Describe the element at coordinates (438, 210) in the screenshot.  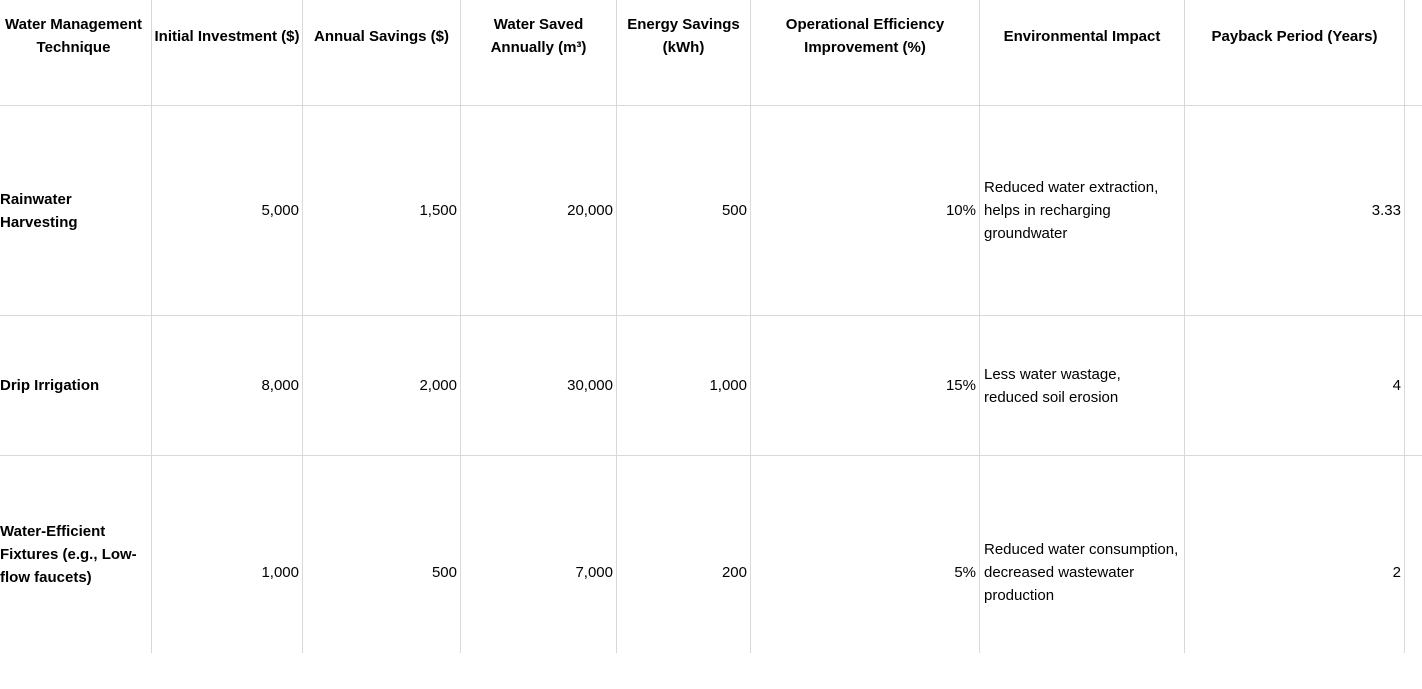
I see `cell-annual-savings: 1,500` at that location.